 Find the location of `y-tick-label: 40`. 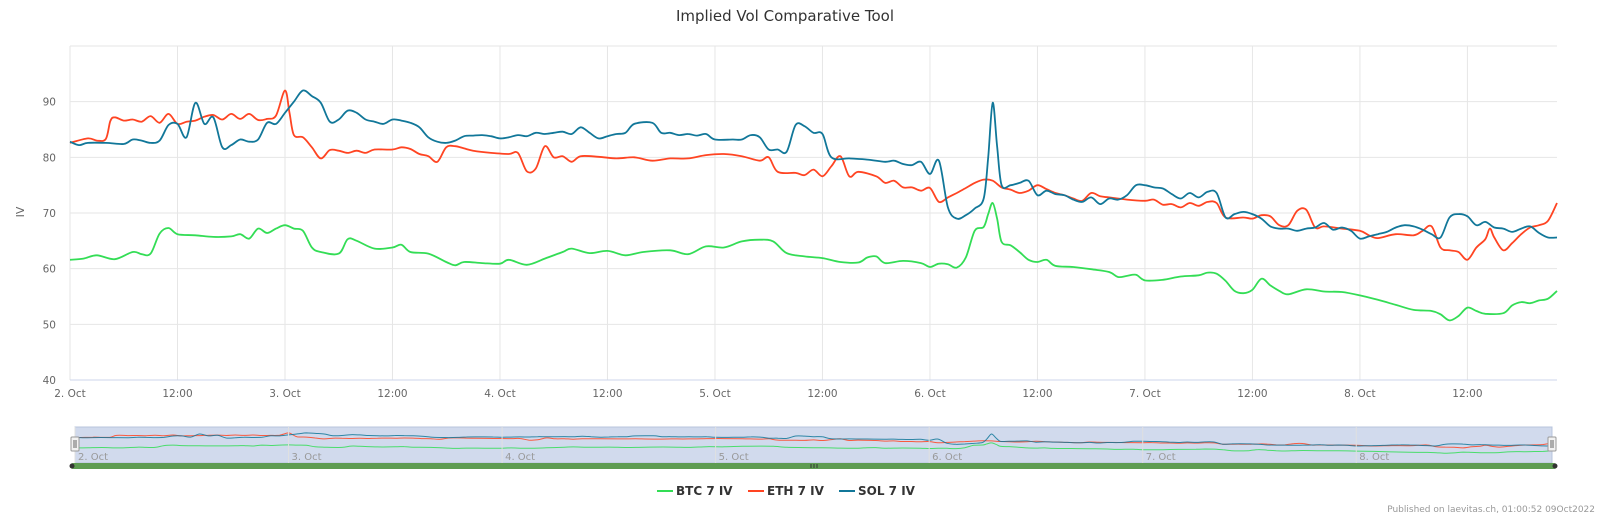

y-tick-label: 40 is located at coordinates (49, 381).